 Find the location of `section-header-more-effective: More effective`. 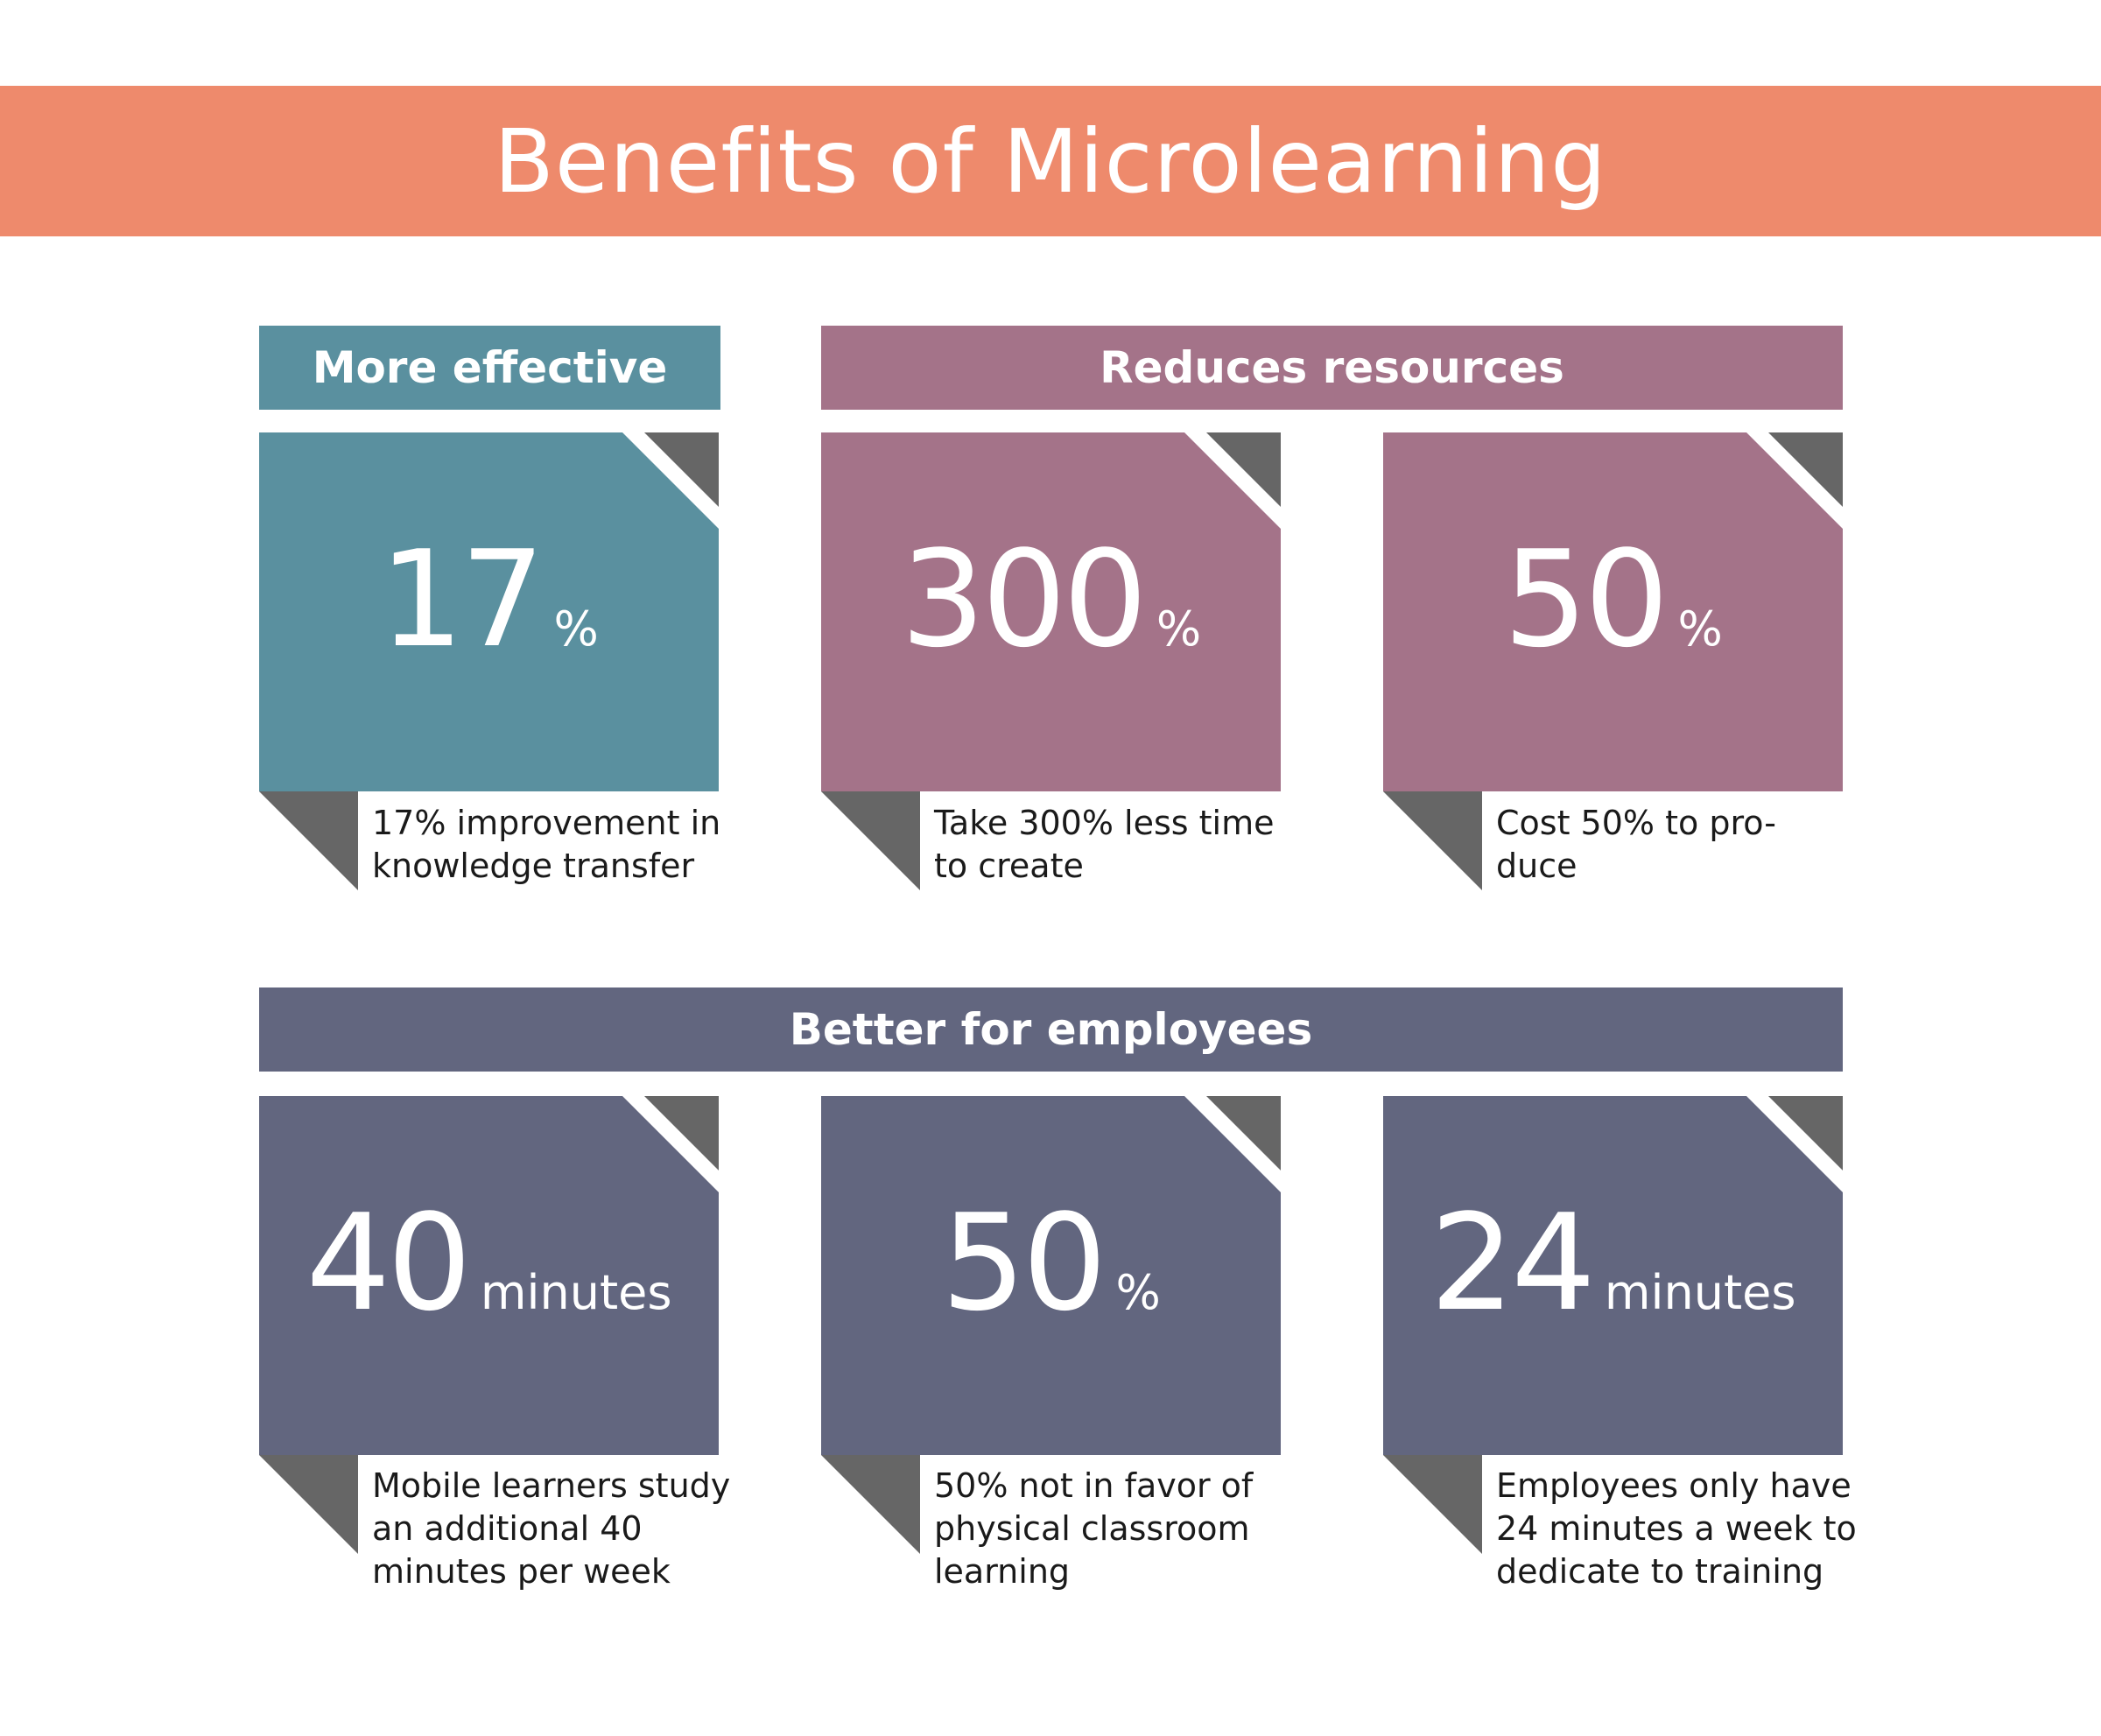

section-header-more-effective: More effective is located at coordinates (489, 368).